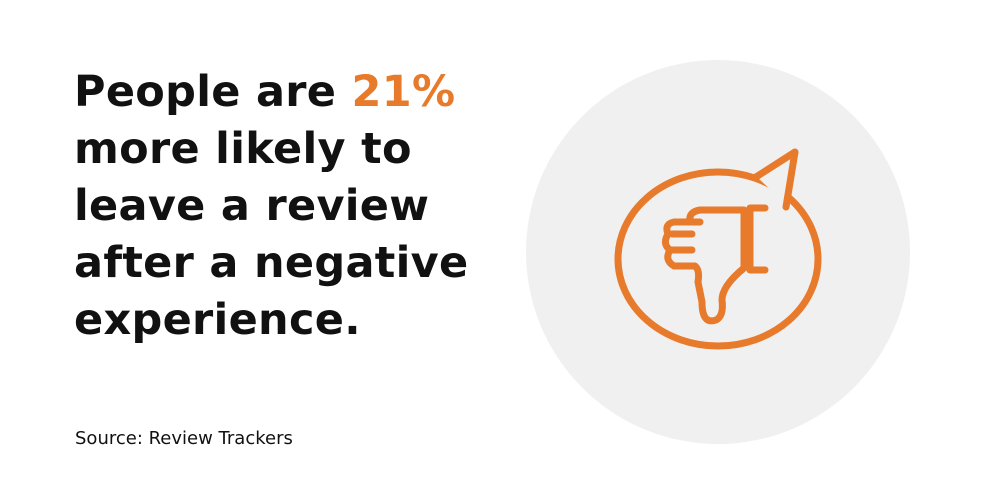 Image resolution: width=1000 pixels, height=500 pixels. Describe the element at coordinates (217, 320) in the screenshot. I see `headline-line: experience.` at that location.